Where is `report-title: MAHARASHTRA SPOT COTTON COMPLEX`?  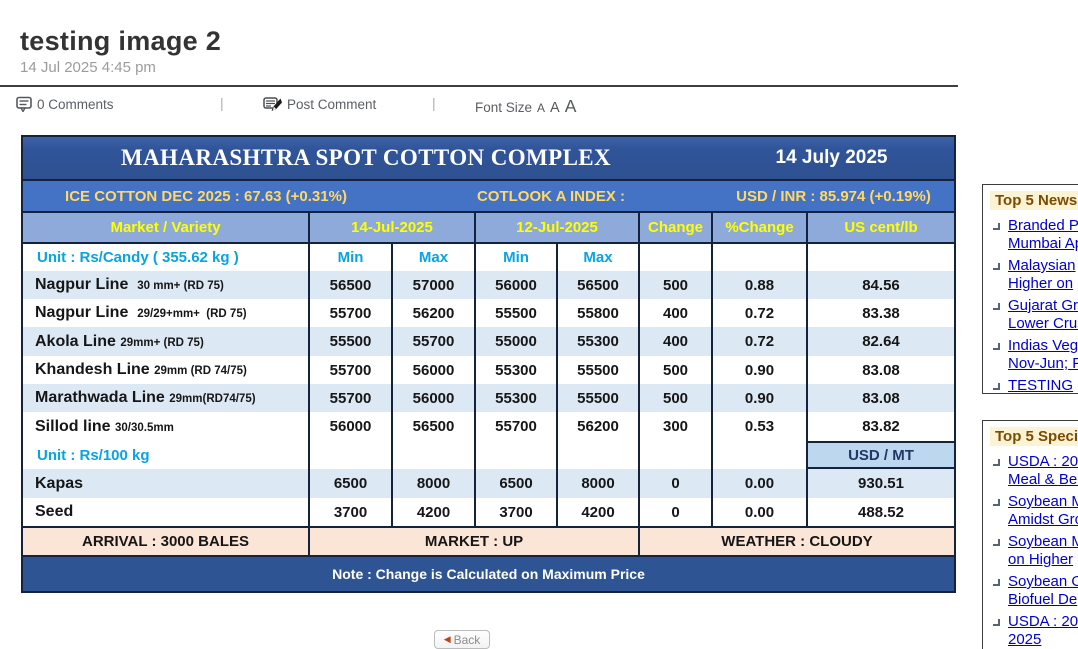 report-title: MAHARASHTRA SPOT COTTON COMPLEX is located at coordinates (366, 157).